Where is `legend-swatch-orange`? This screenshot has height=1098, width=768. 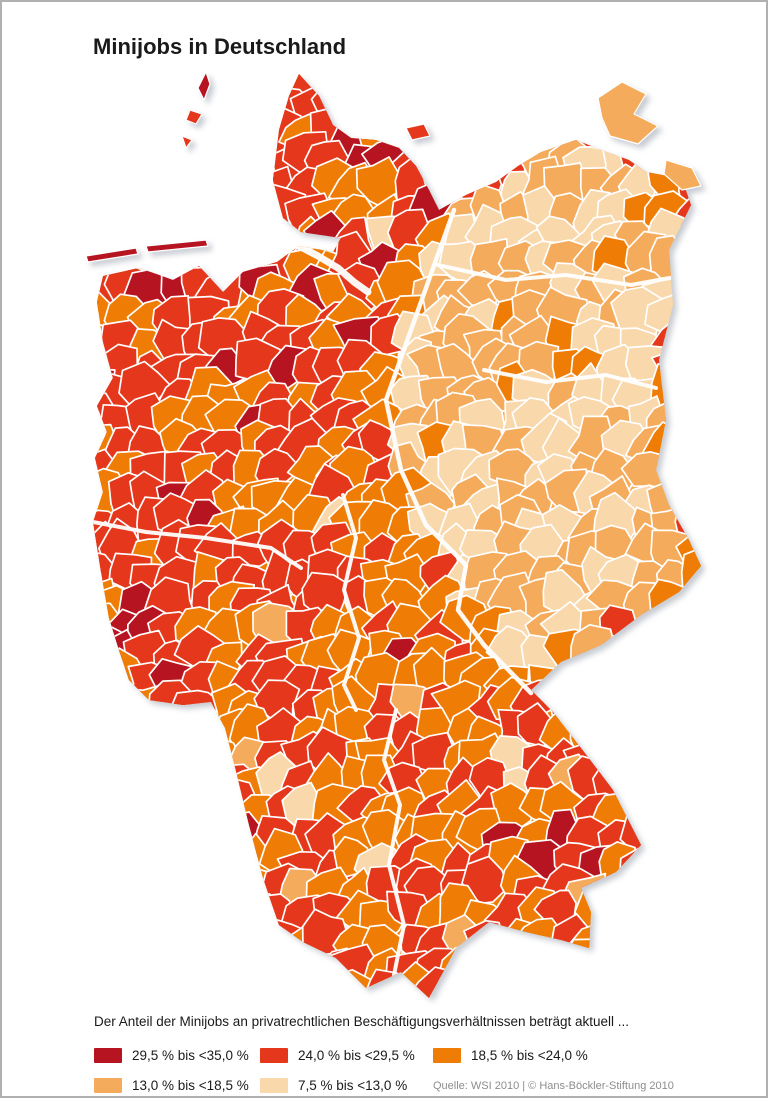 legend-swatch-orange is located at coordinates (447, 1055).